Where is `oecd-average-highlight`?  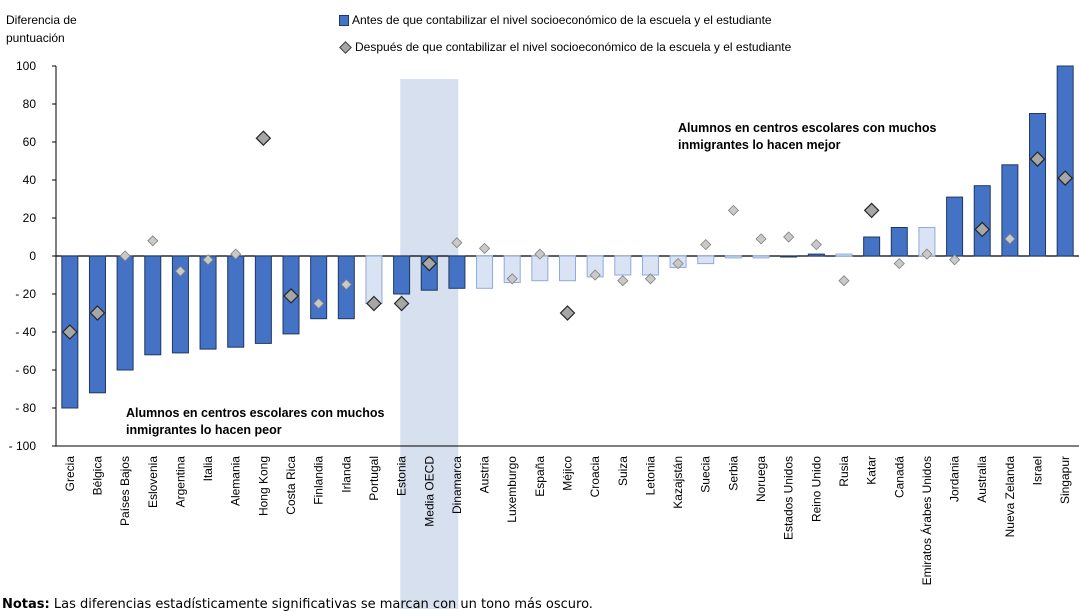
oecd-average-highlight is located at coordinates (429, 344).